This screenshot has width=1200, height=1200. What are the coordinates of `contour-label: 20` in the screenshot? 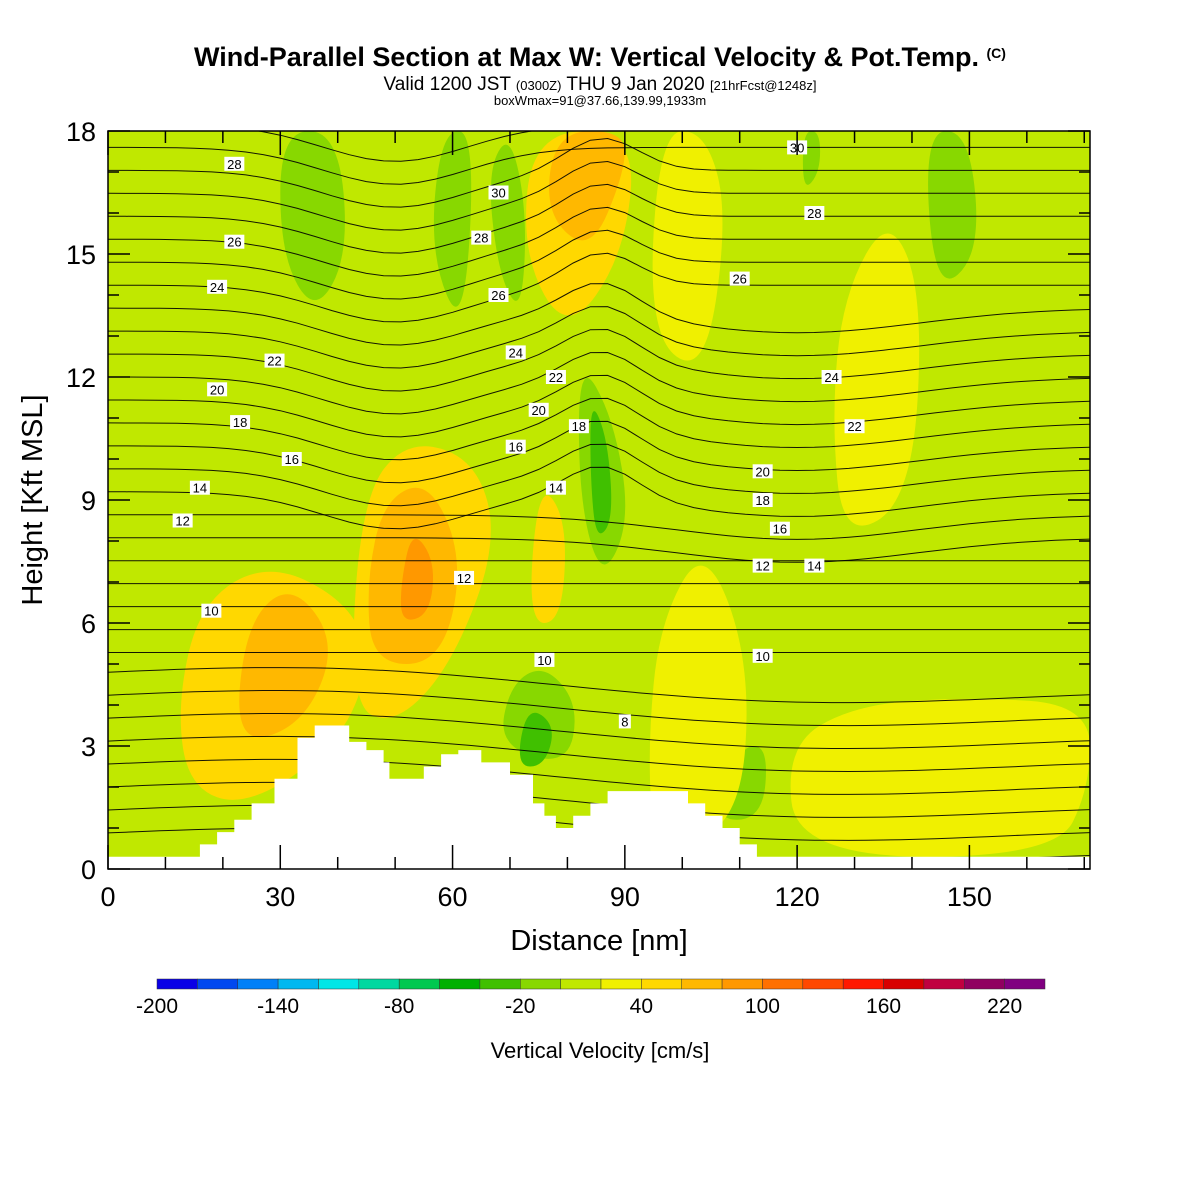 It's located at (762, 471).